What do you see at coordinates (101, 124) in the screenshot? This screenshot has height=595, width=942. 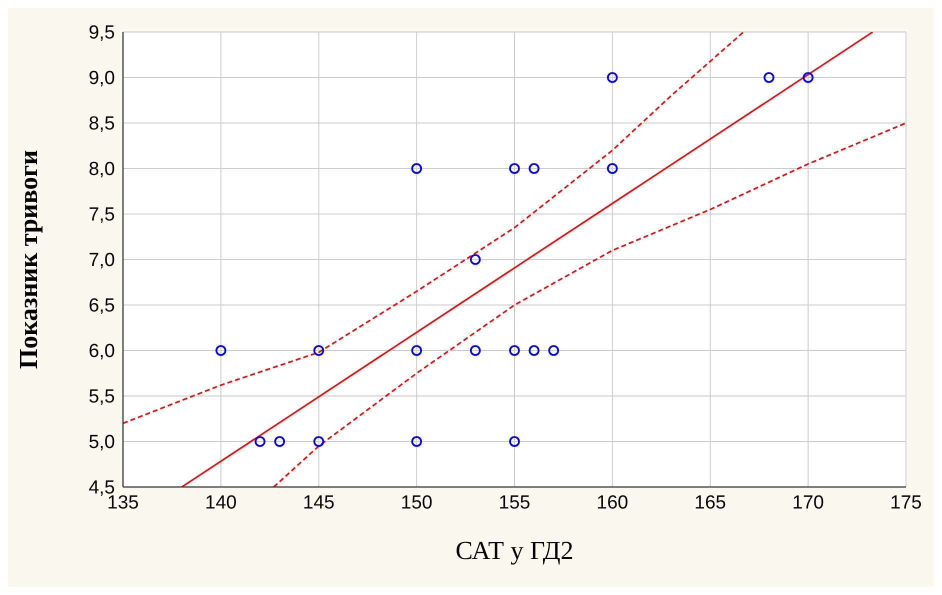 I see `y-tick-label: 8,5` at bounding box center [101, 124].